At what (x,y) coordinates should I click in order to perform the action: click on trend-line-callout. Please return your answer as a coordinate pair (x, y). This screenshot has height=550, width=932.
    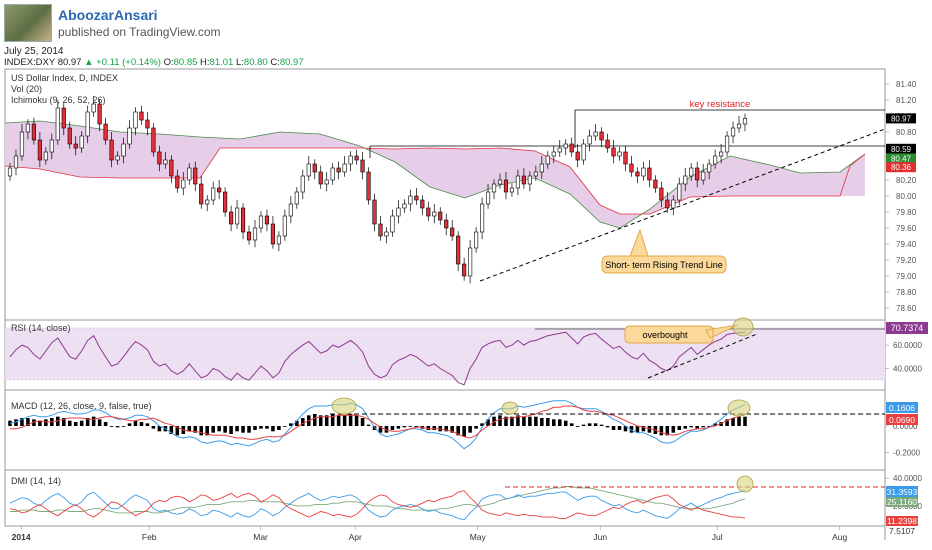
    Looking at the image, I should click on (664, 251).